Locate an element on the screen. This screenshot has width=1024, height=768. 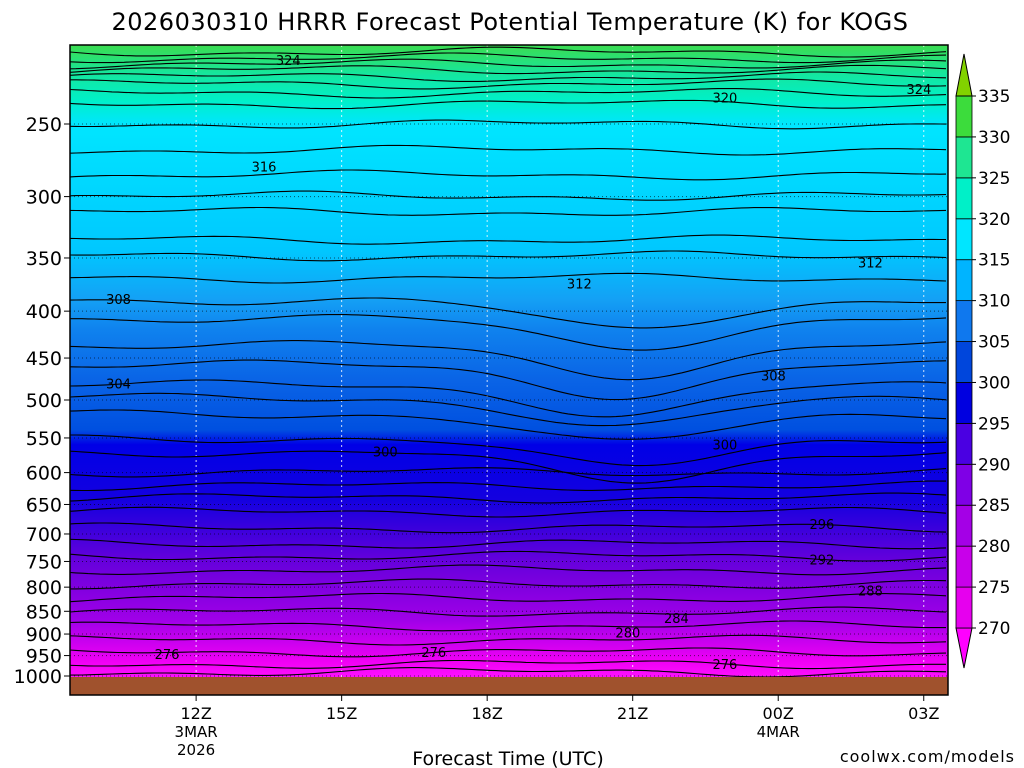
contour-label: 316 is located at coordinates (264, 167).